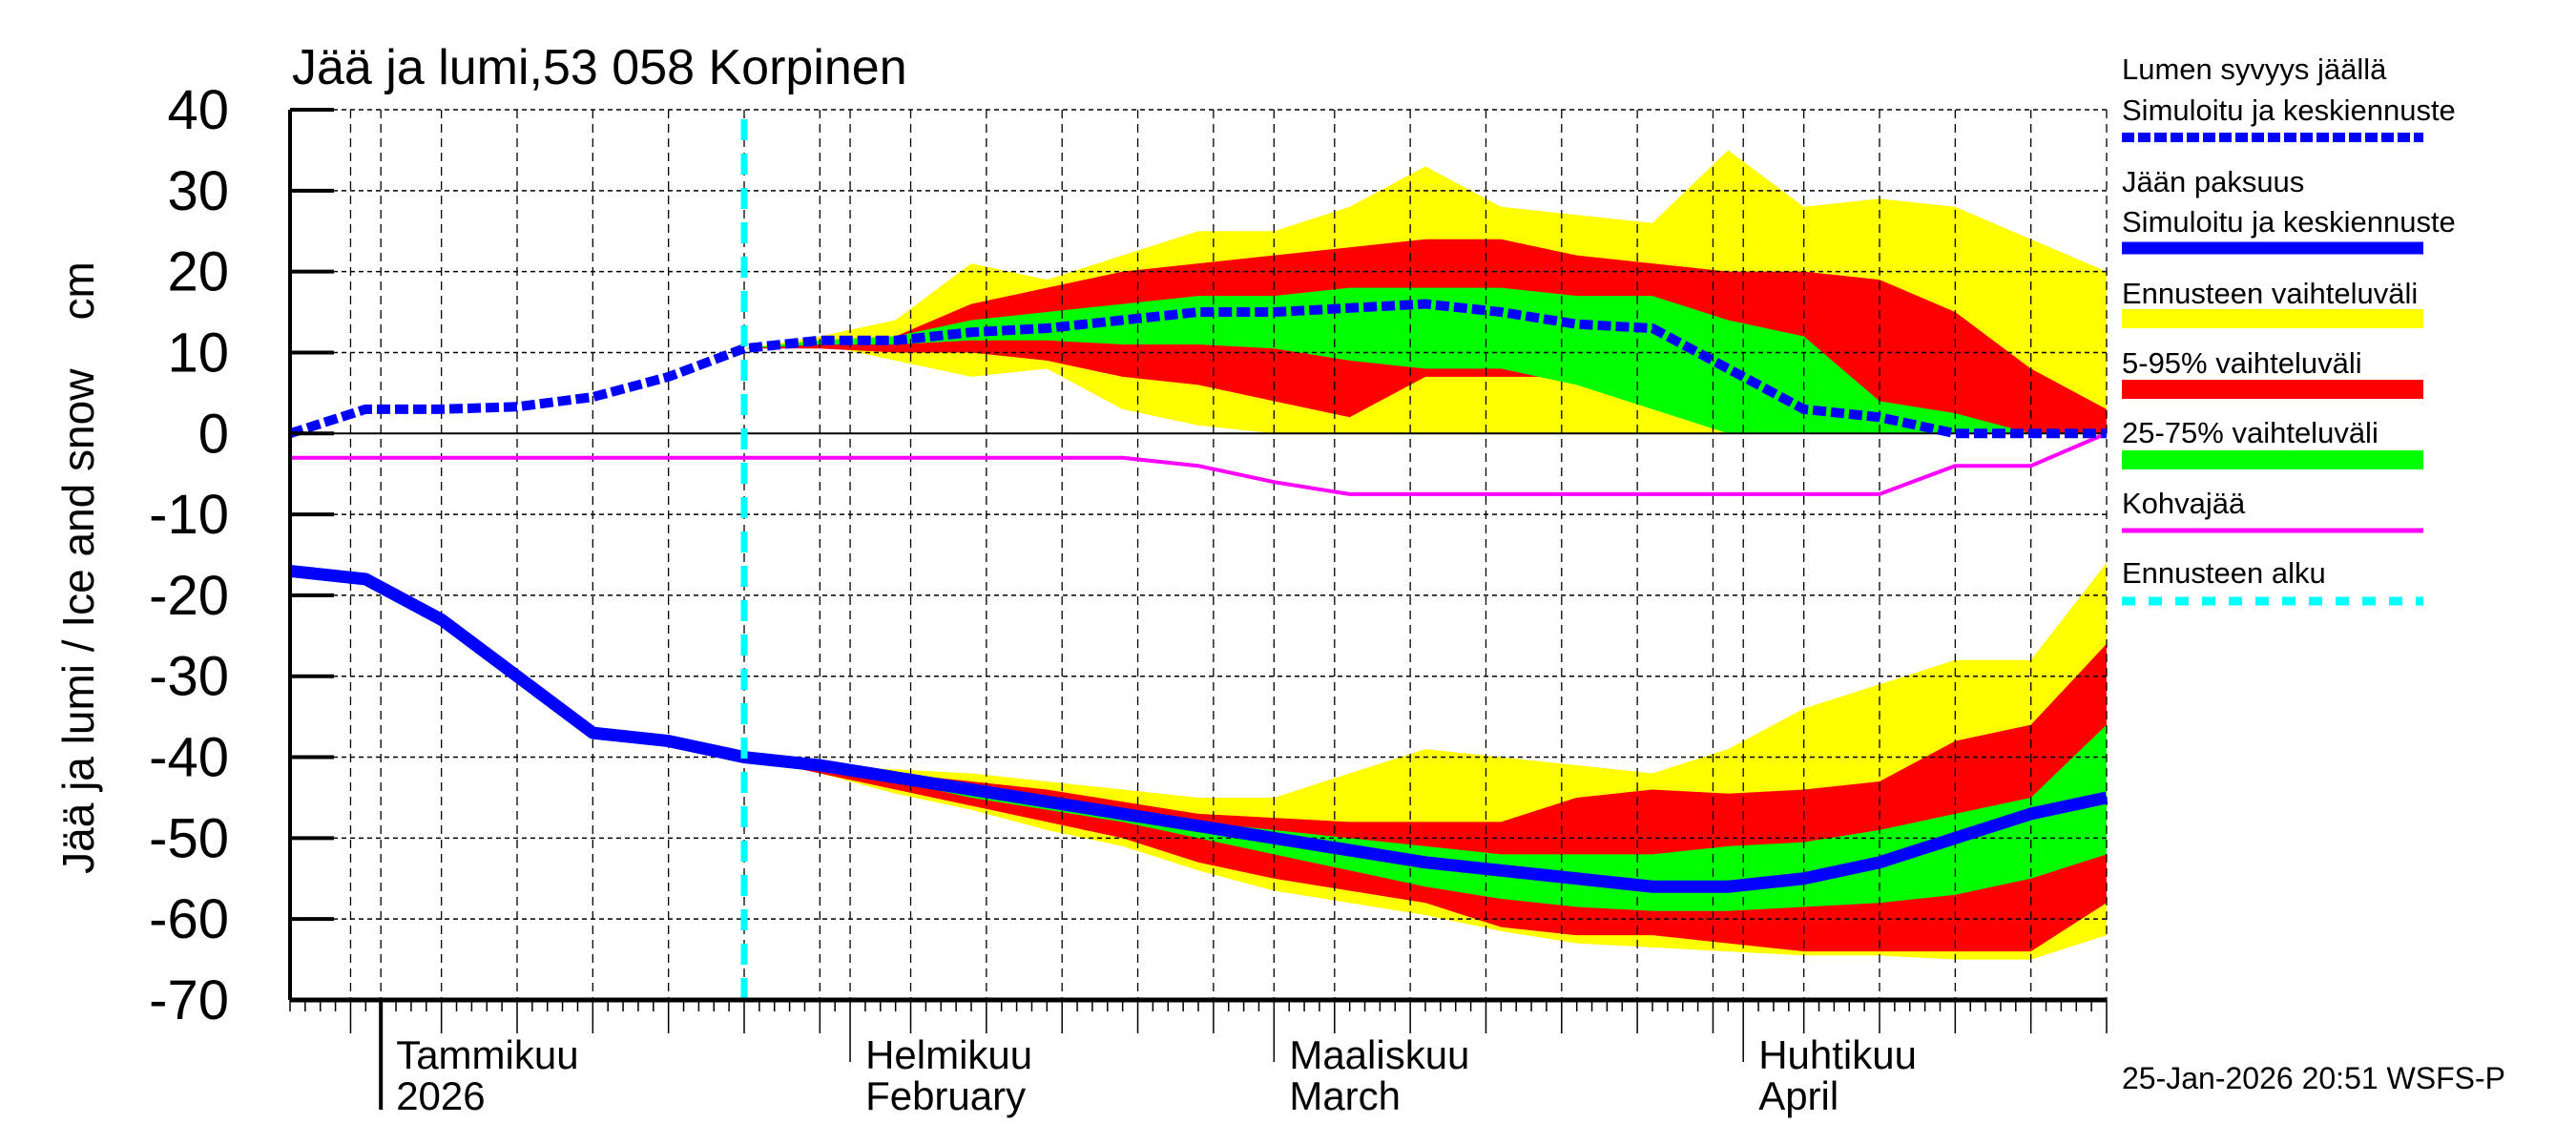  What do you see at coordinates (1197, 369) in the screenshot?
I see `snow-depth-line` at bounding box center [1197, 369].